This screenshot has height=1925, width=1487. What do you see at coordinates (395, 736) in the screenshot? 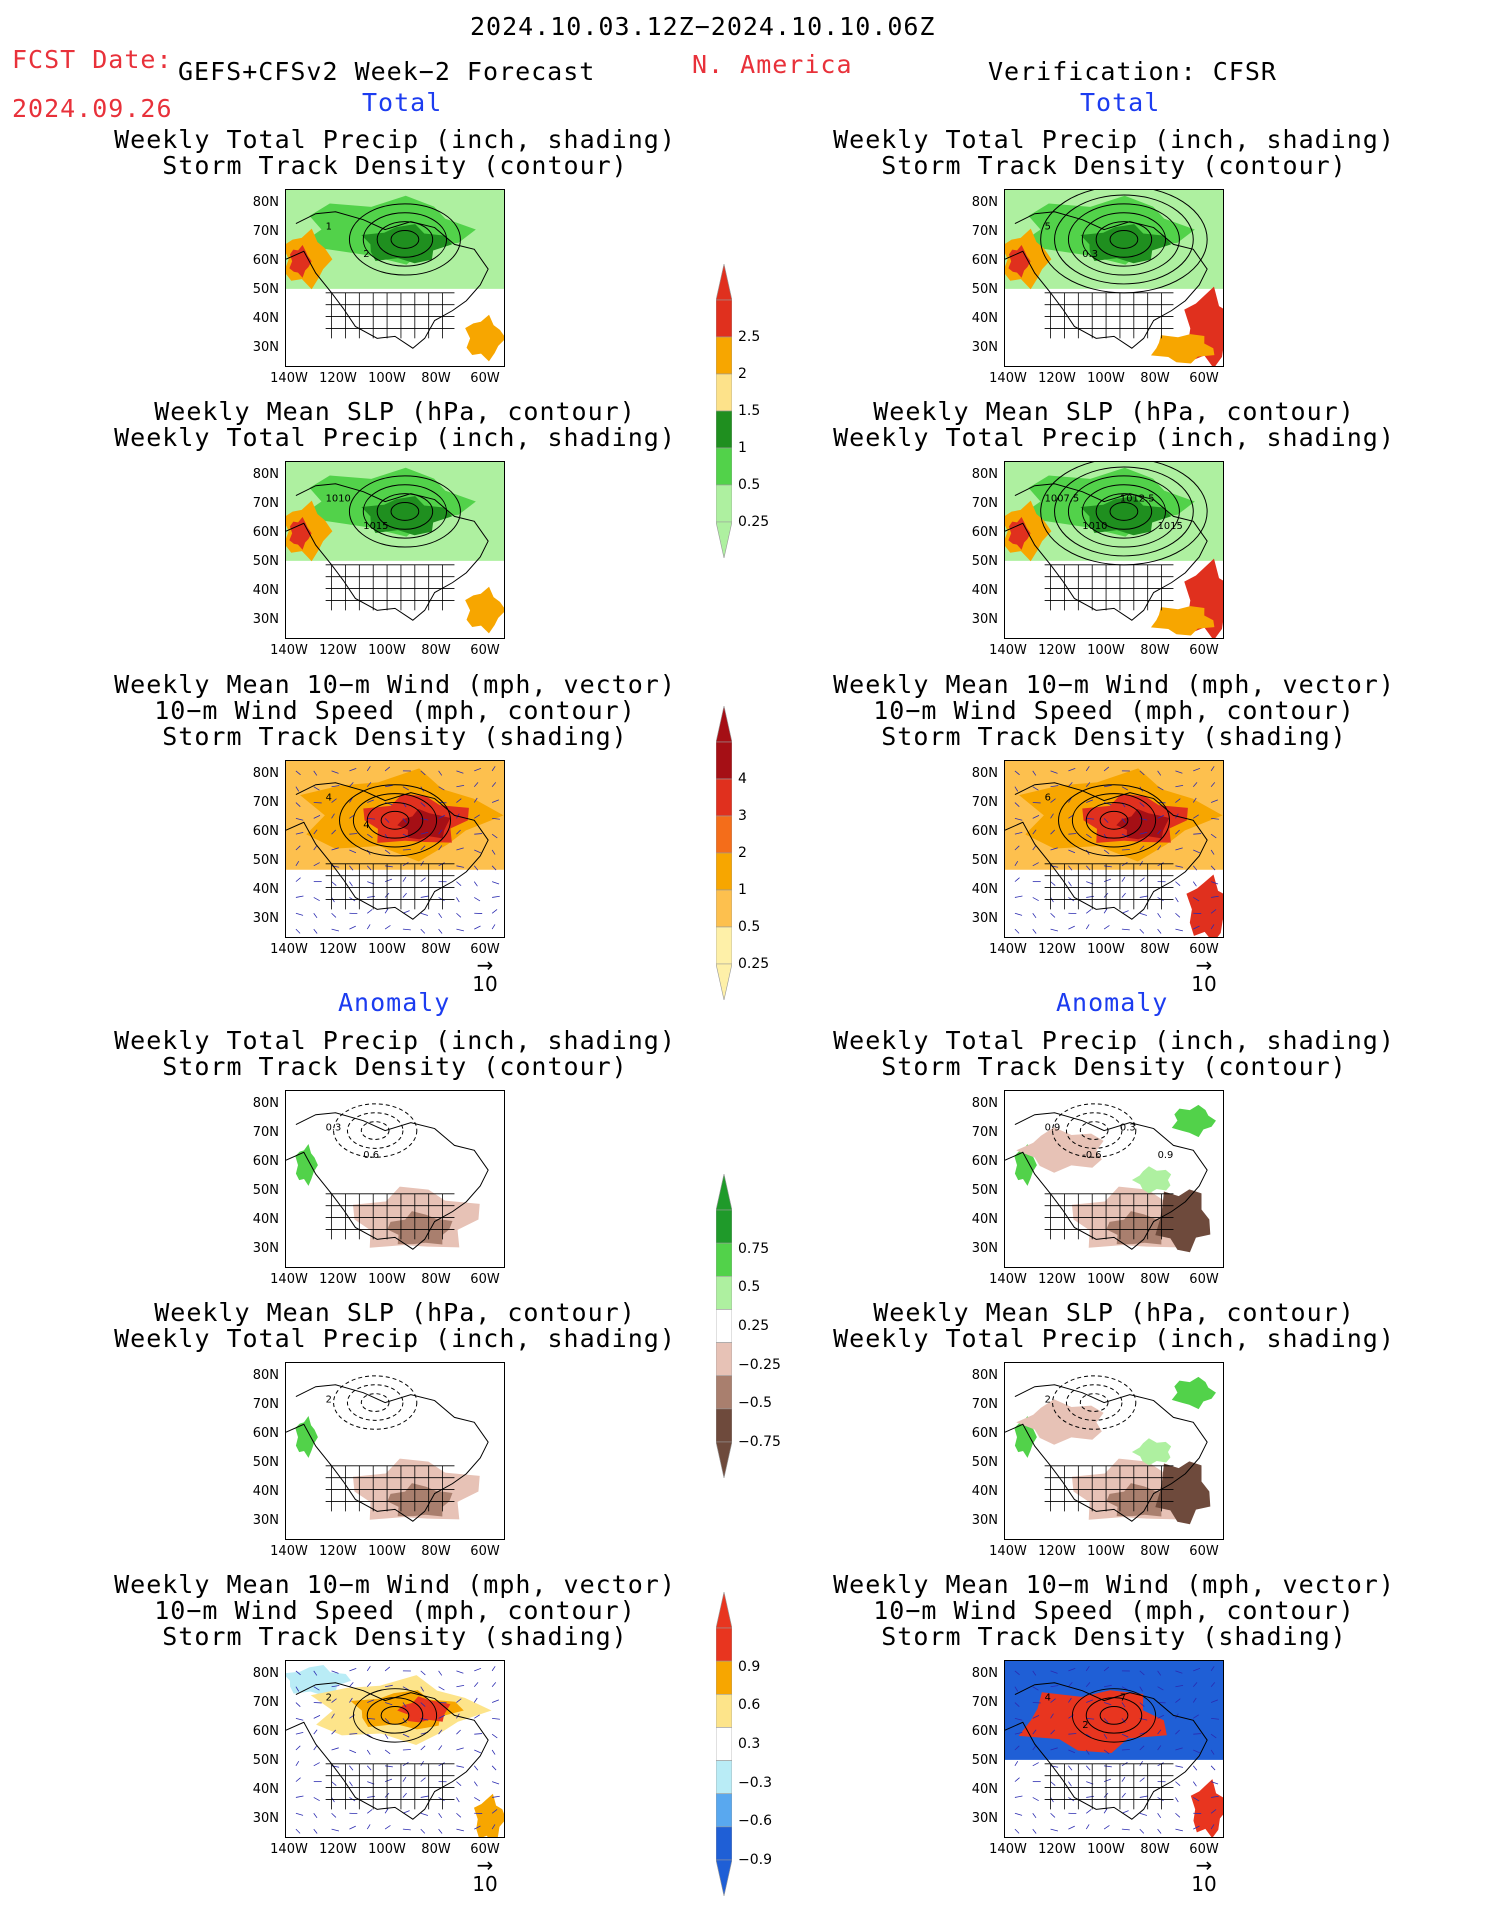
I see `panel-title-fc-total-wind-2: Storm Track Density (shading)` at bounding box center [395, 736].